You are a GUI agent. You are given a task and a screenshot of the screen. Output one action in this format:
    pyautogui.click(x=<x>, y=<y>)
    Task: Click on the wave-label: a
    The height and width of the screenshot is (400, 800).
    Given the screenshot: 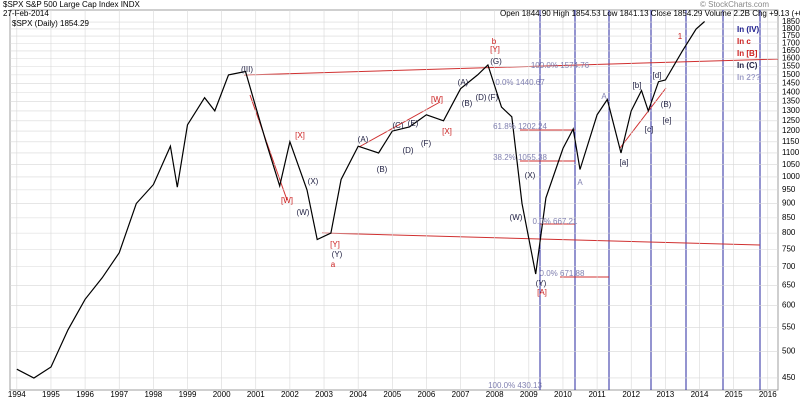 What is the action you would take?
    pyautogui.click(x=333, y=264)
    